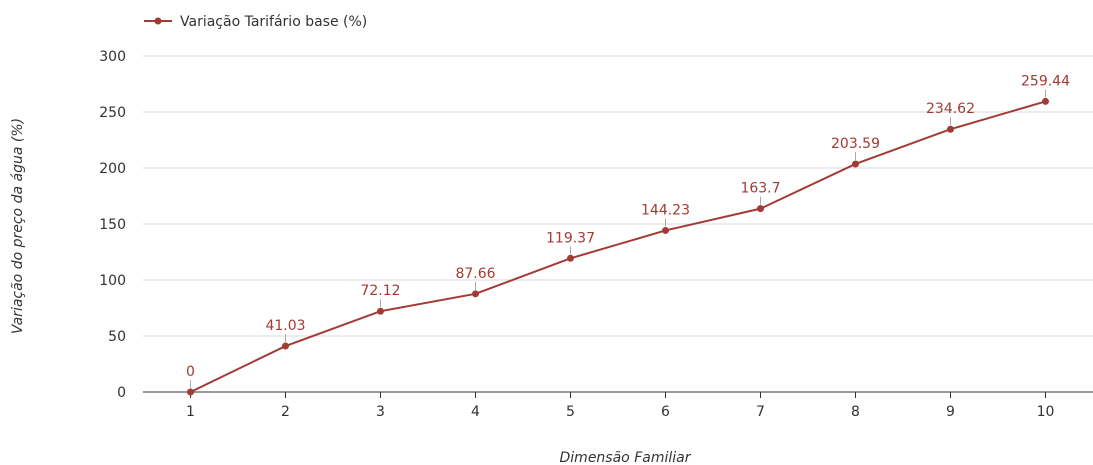  I want to click on data-label: 87.66, so click(475, 274).